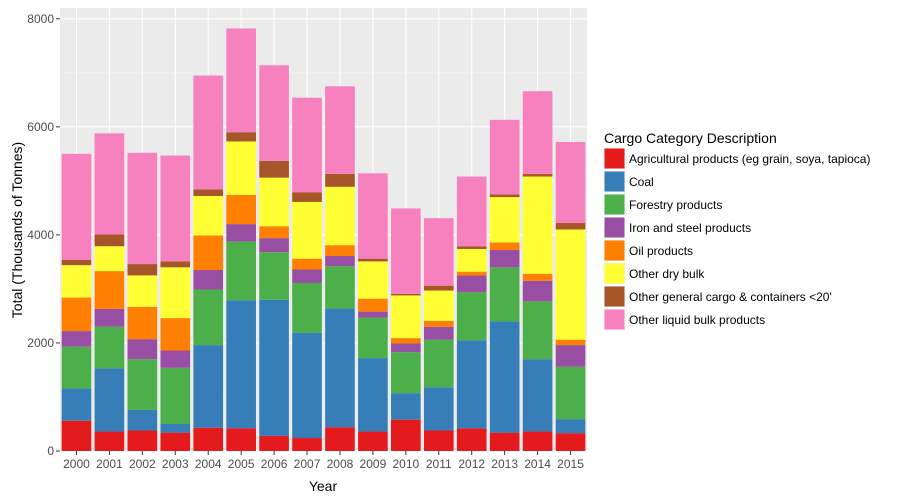  What do you see at coordinates (175, 464) in the screenshot?
I see `x-tick-label: 2003` at bounding box center [175, 464].